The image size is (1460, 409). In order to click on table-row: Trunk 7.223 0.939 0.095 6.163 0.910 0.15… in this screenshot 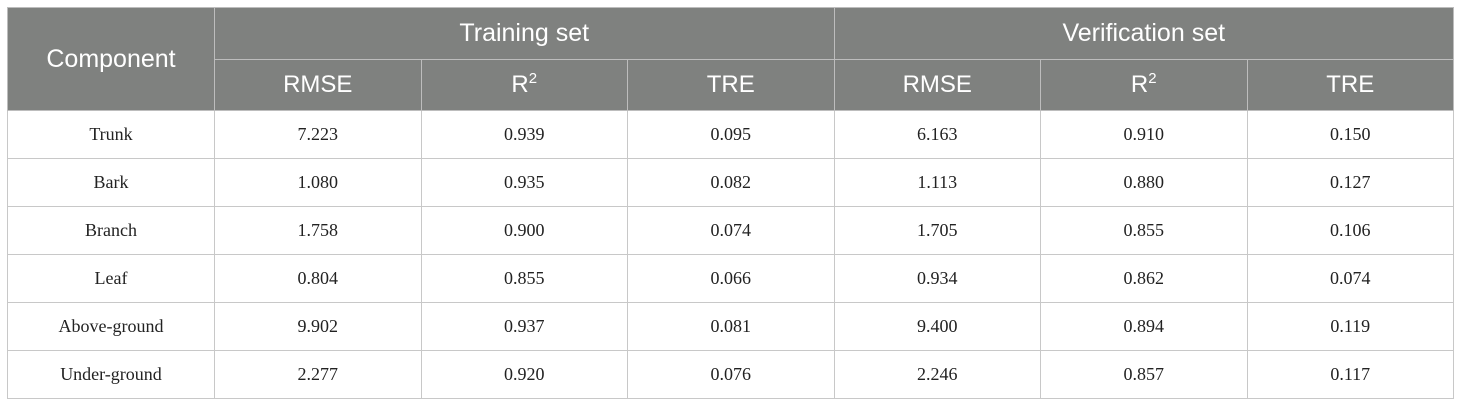, I will do `click(730, 134)`.